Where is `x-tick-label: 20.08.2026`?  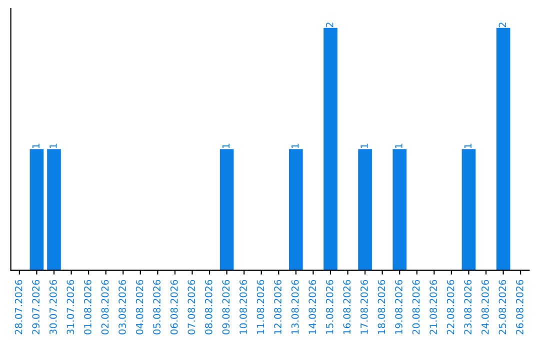
x-tick-label: 20.08.2026 is located at coordinates (416, 307).